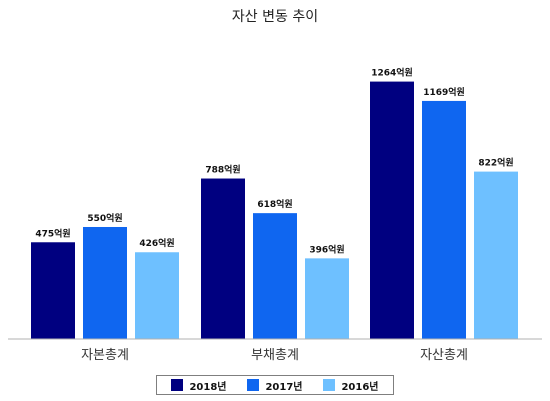 Image resolution: width=550 pixels, height=401 pixels. I want to click on data-label-3-2: 1169억원, so click(444, 92).